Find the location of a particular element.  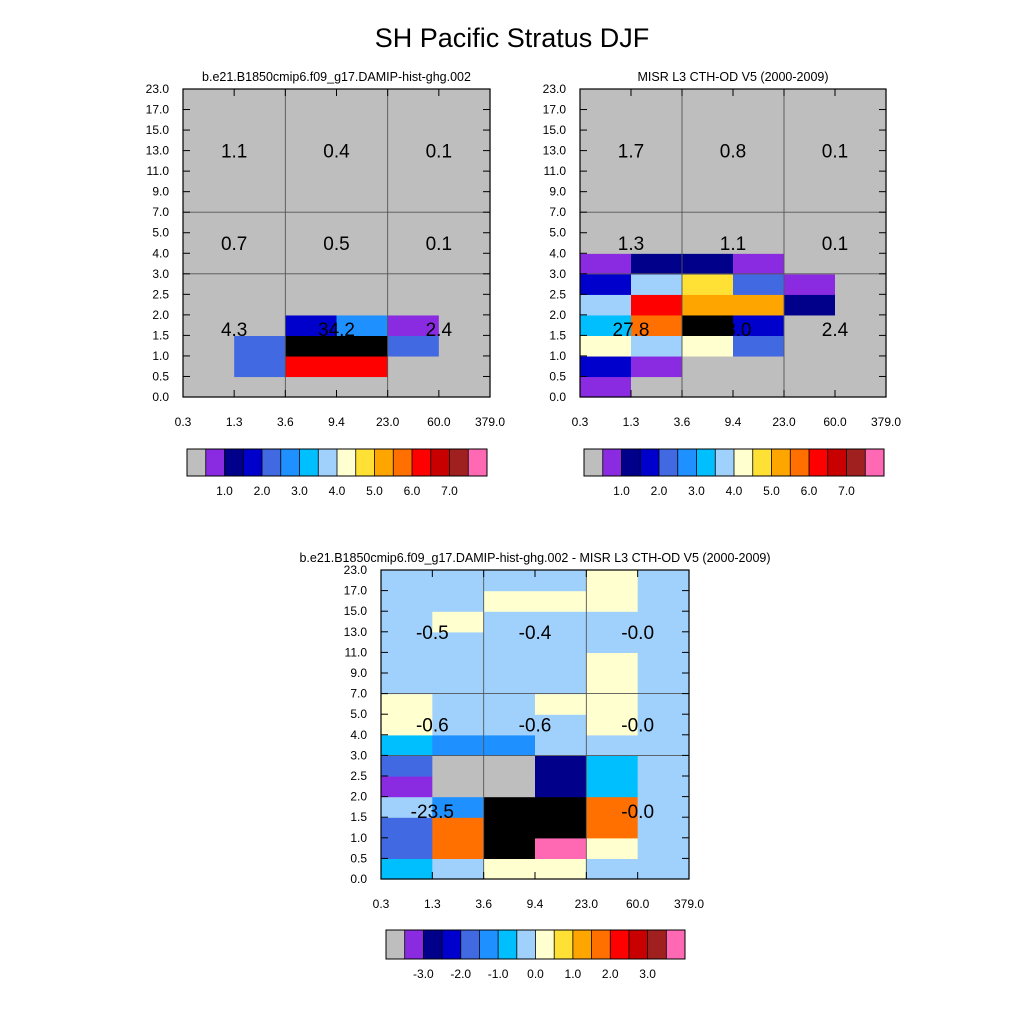

colorbar-label: 5.0 is located at coordinates (771, 491).